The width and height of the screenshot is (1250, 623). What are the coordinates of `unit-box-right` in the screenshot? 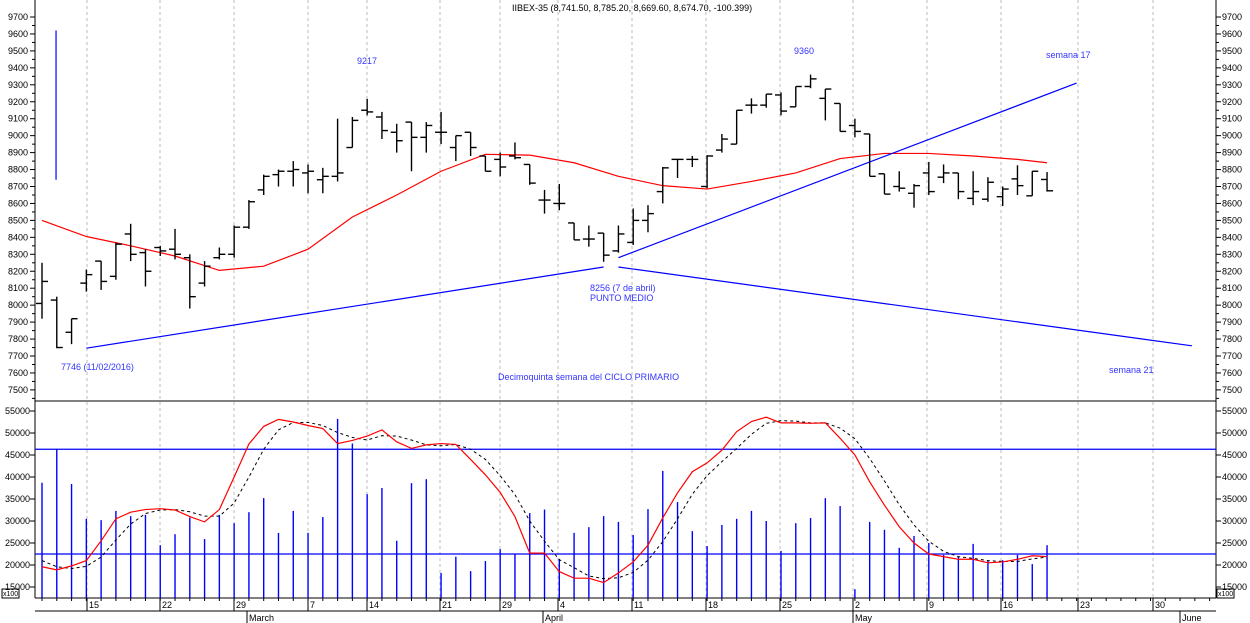 It's located at (1225, 593).